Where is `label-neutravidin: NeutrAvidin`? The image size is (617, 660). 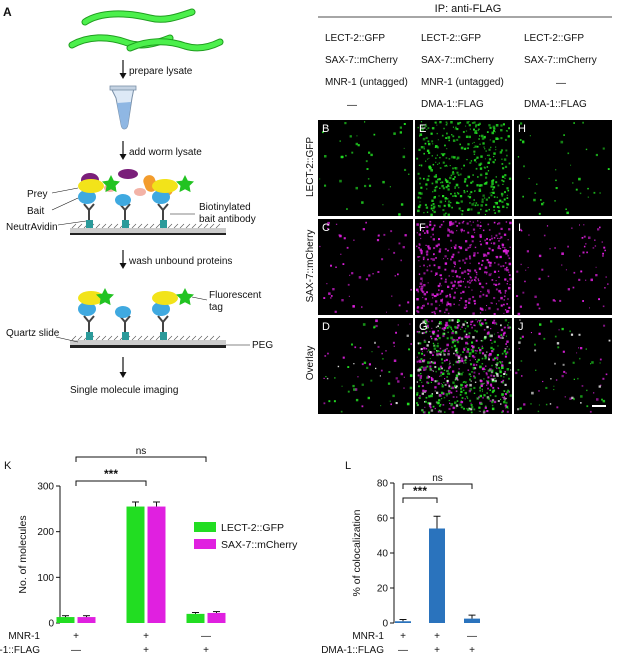
label-neutravidin: NeutrAvidin is located at coordinates (32, 227).